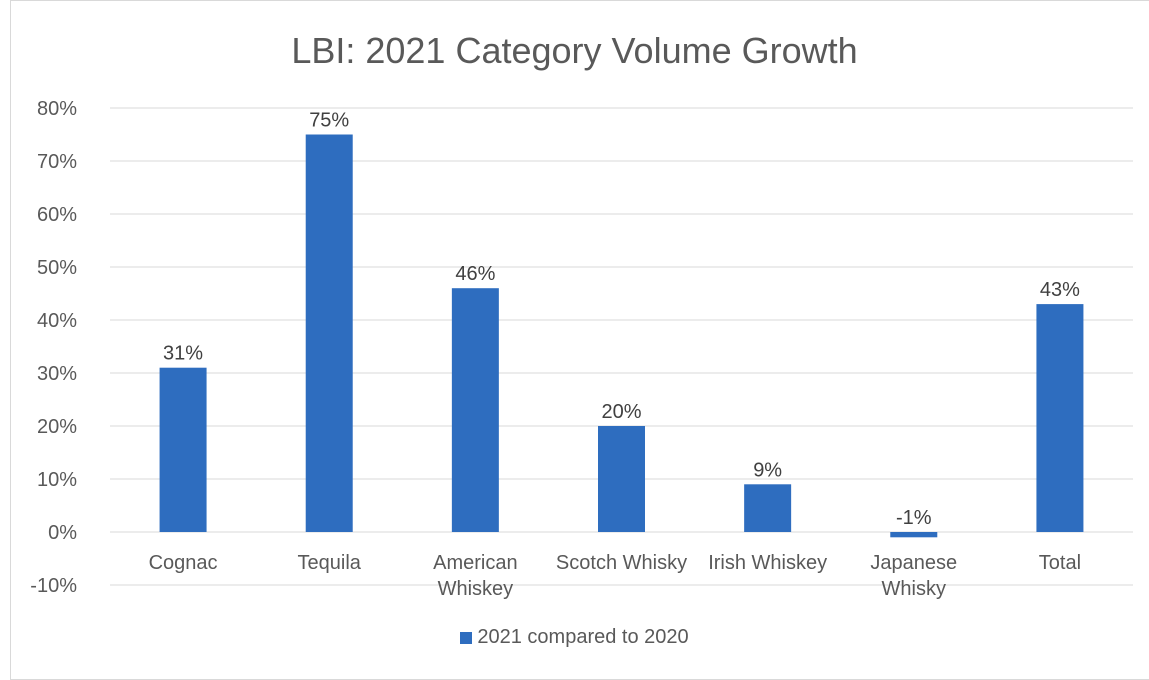 This screenshot has height=680, width=1149. Describe the element at coordinates (475, 563) in the screenshot. I see `category-label: American` at that location.